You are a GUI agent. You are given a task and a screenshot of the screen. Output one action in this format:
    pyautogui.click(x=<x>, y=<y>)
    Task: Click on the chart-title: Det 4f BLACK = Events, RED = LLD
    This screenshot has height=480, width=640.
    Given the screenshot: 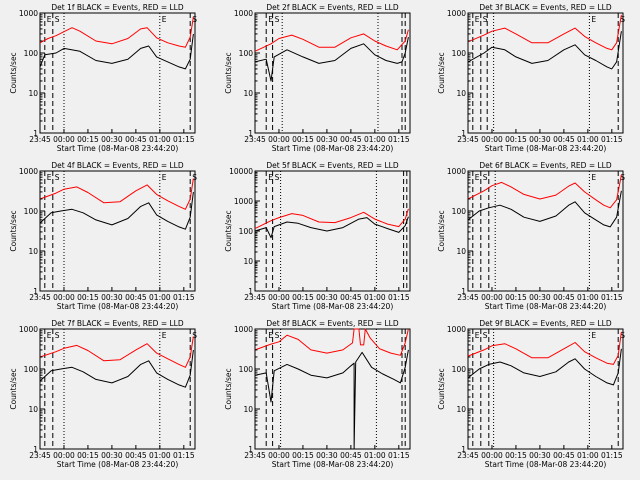 What is the action you would take?
    pyautogui.click(x=117, y=165)
    